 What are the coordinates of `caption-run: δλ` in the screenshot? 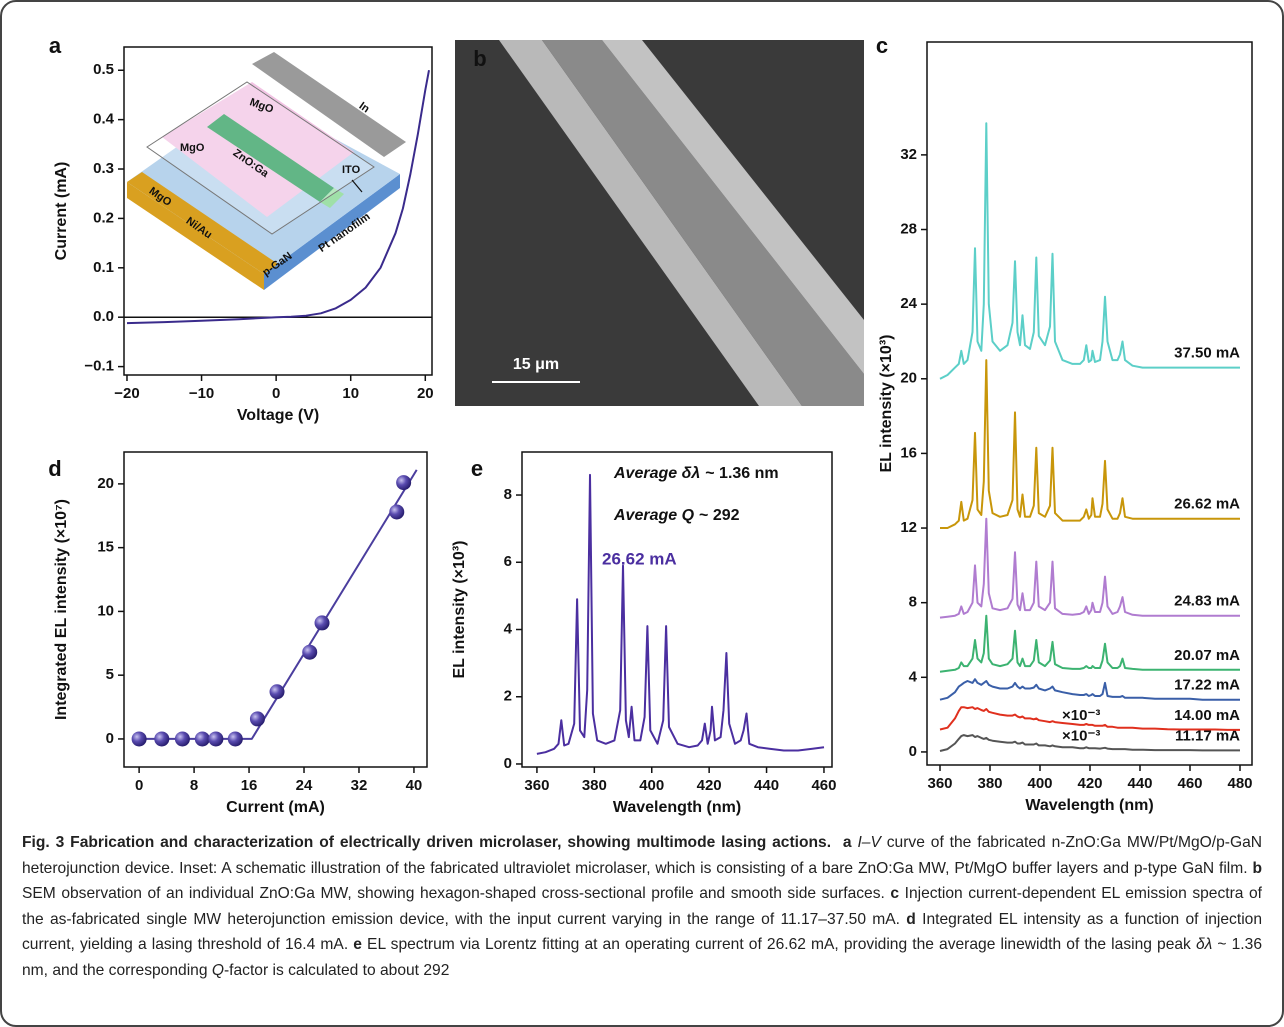 It's located at (1204, 944).